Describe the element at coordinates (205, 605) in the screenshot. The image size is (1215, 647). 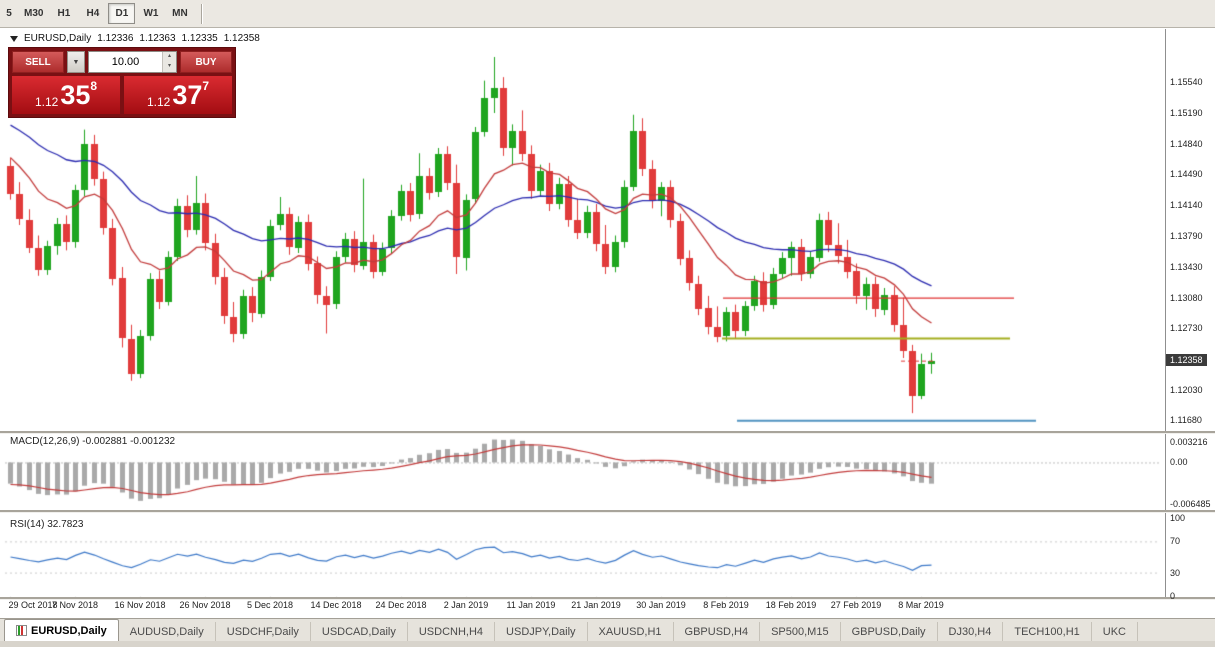
I see `time-axis-label: 26 Nov 2018` at that location.